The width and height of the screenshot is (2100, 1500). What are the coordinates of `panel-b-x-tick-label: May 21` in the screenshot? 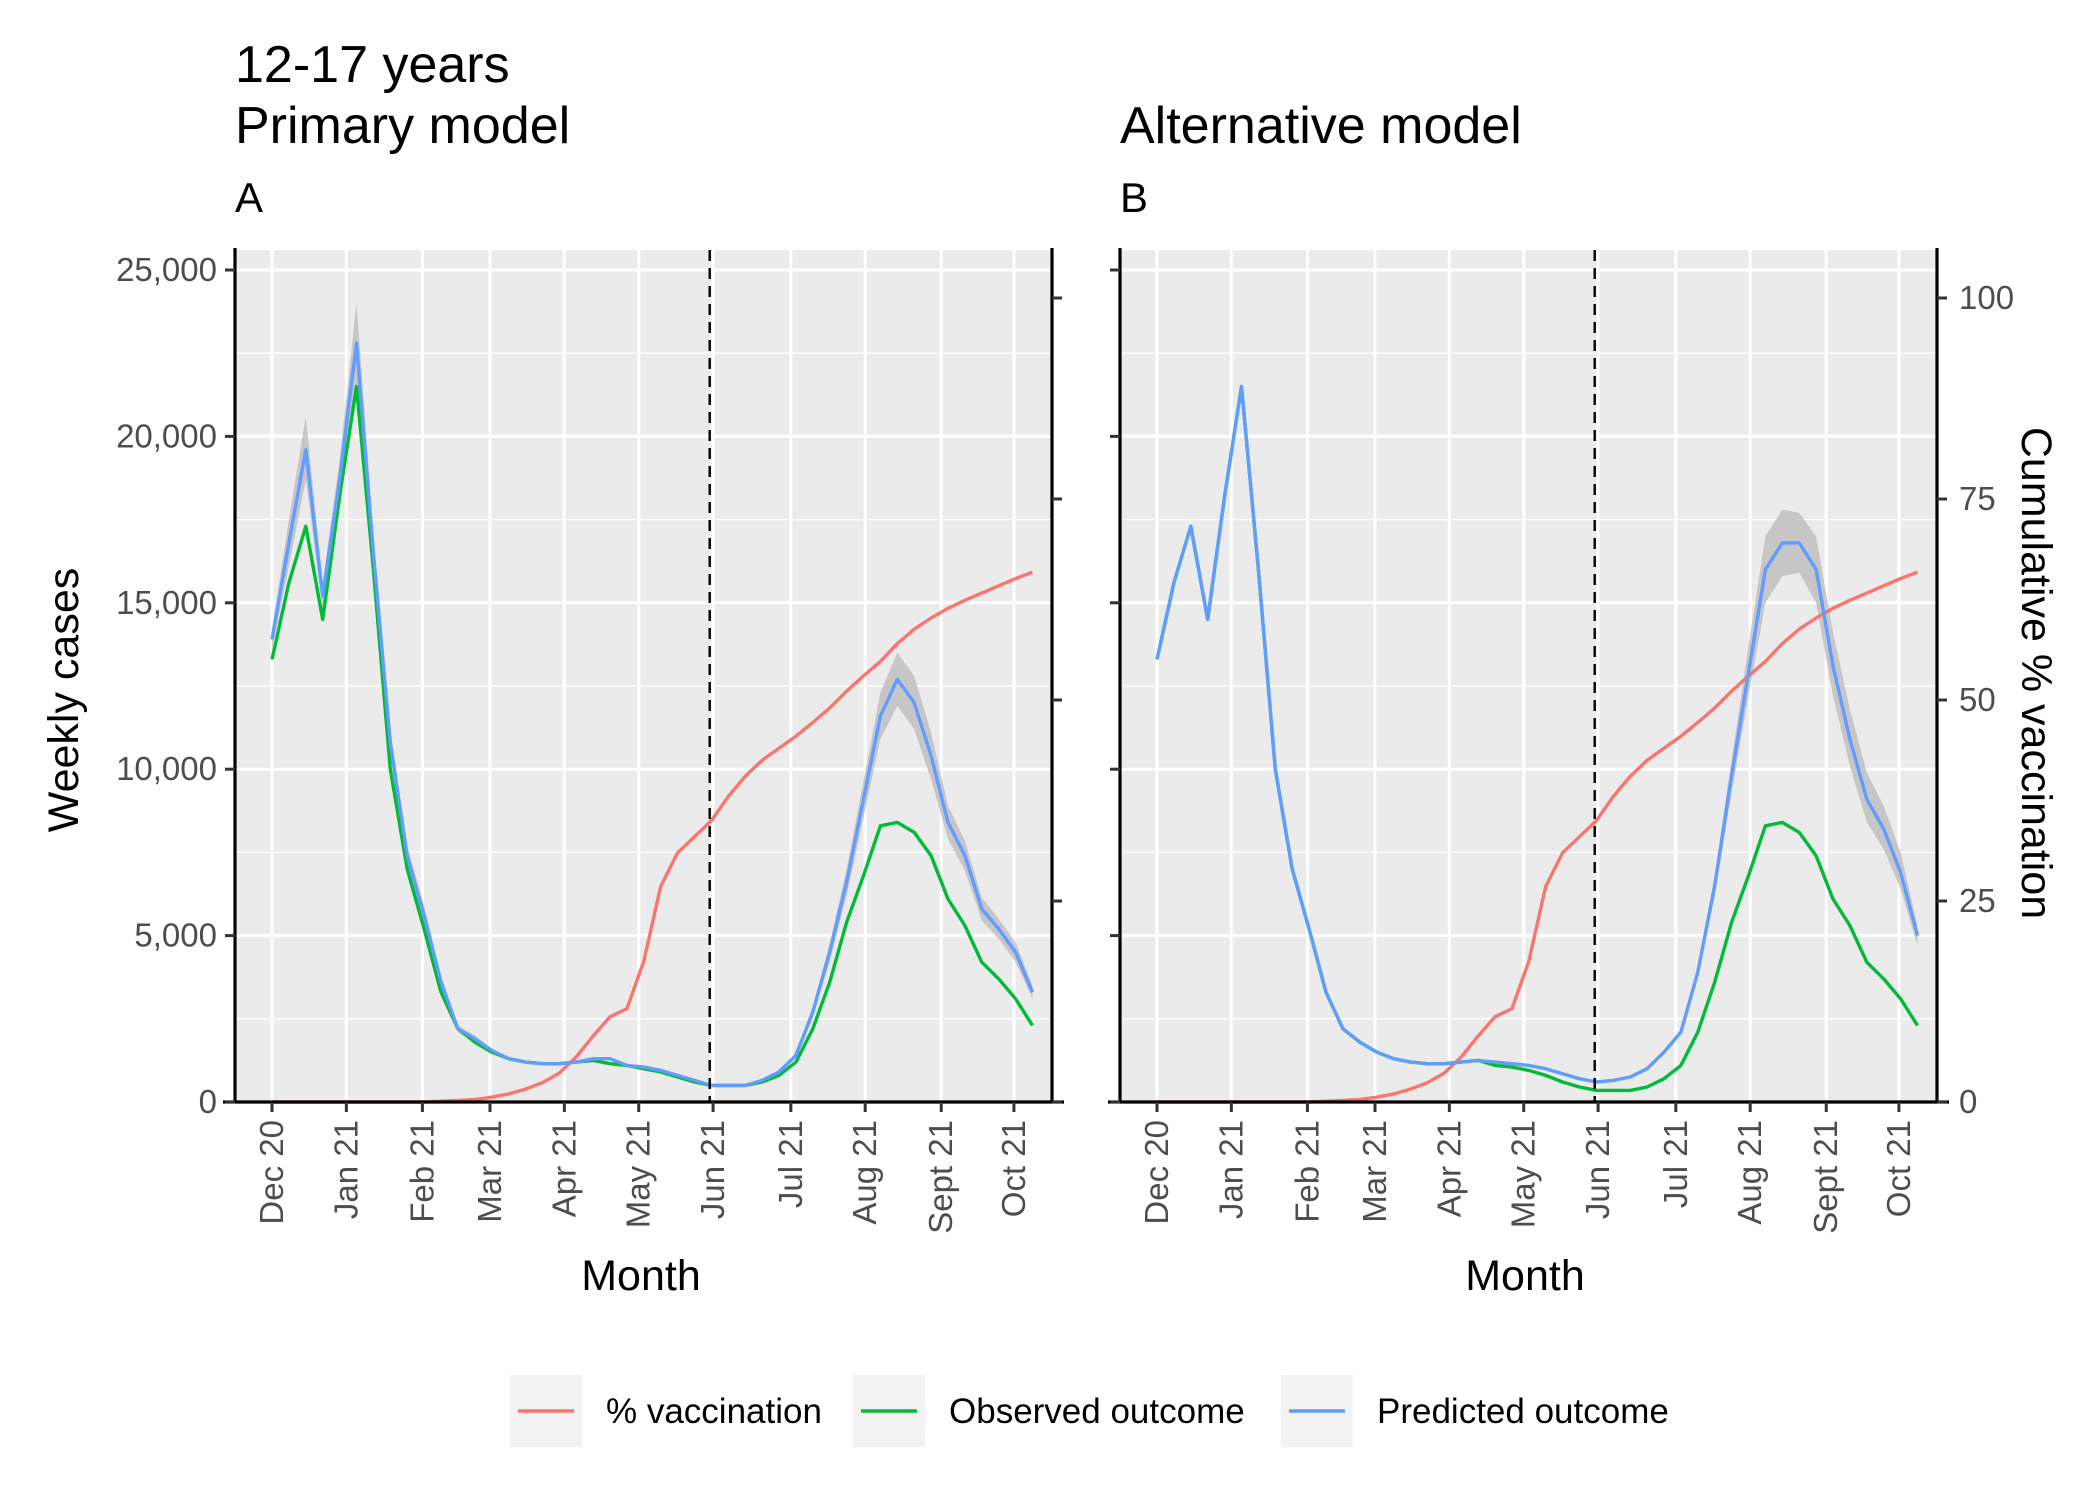 It's located at (1523, 1174).